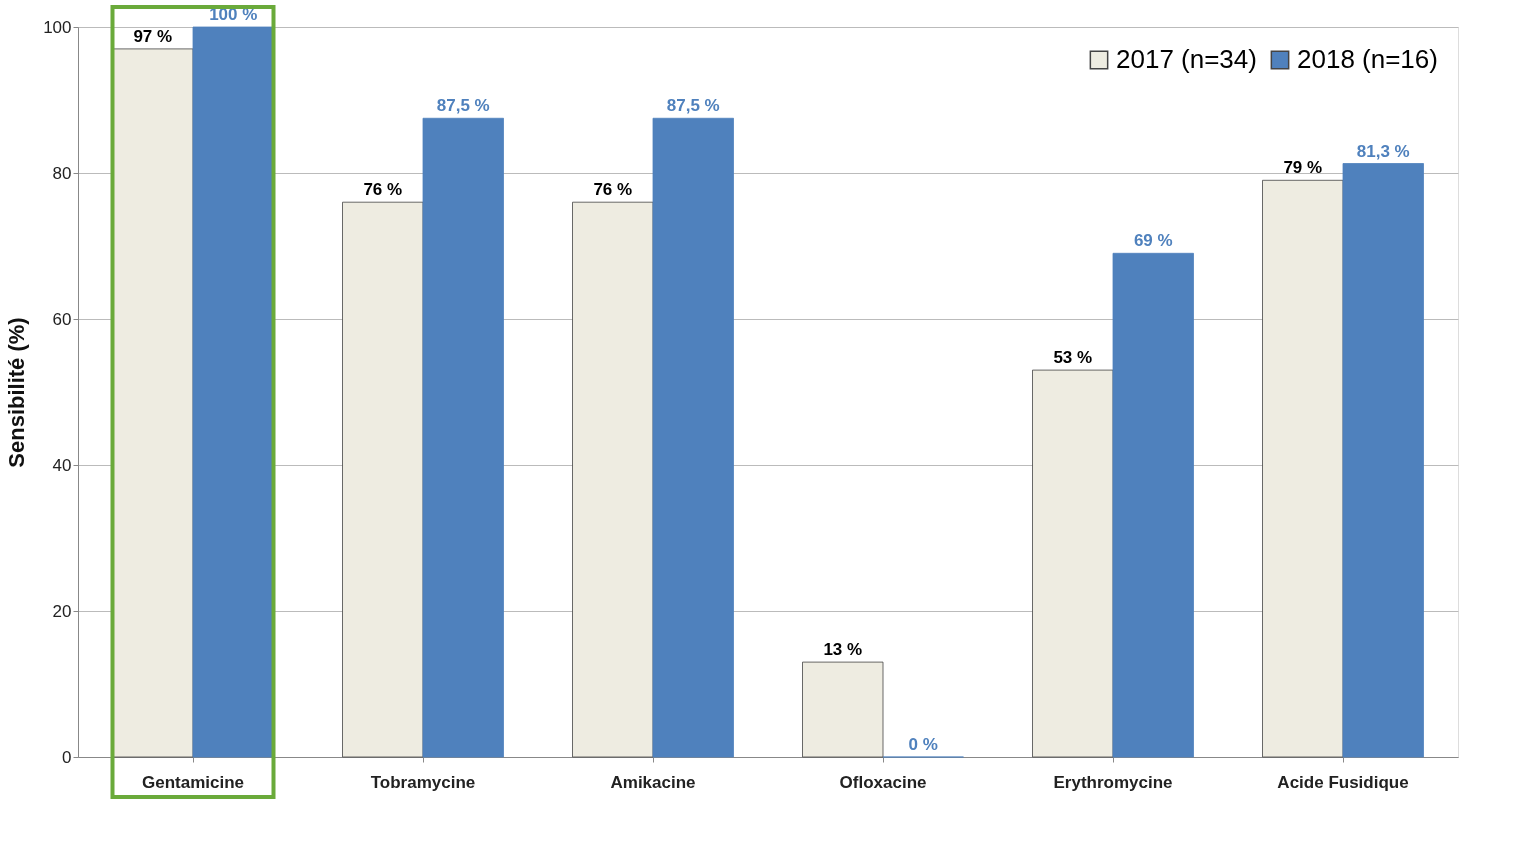 The width and height of the screenshot is (1524, 854). Describe the element at coordinates (62, 611) in the screenshot. I see `y-tick-label: 20` at that location.